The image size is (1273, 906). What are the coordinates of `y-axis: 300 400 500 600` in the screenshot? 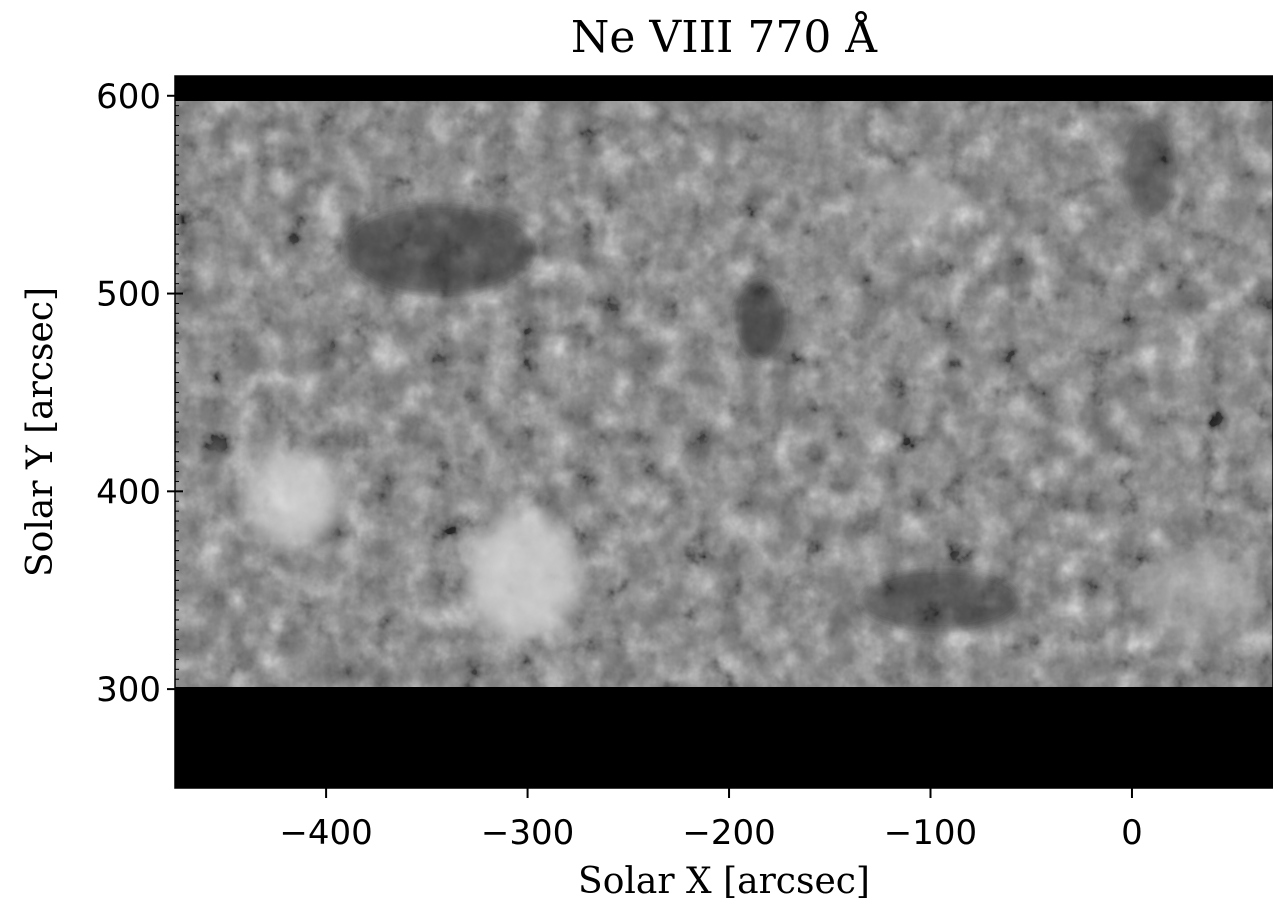 It's located at (139, 393).